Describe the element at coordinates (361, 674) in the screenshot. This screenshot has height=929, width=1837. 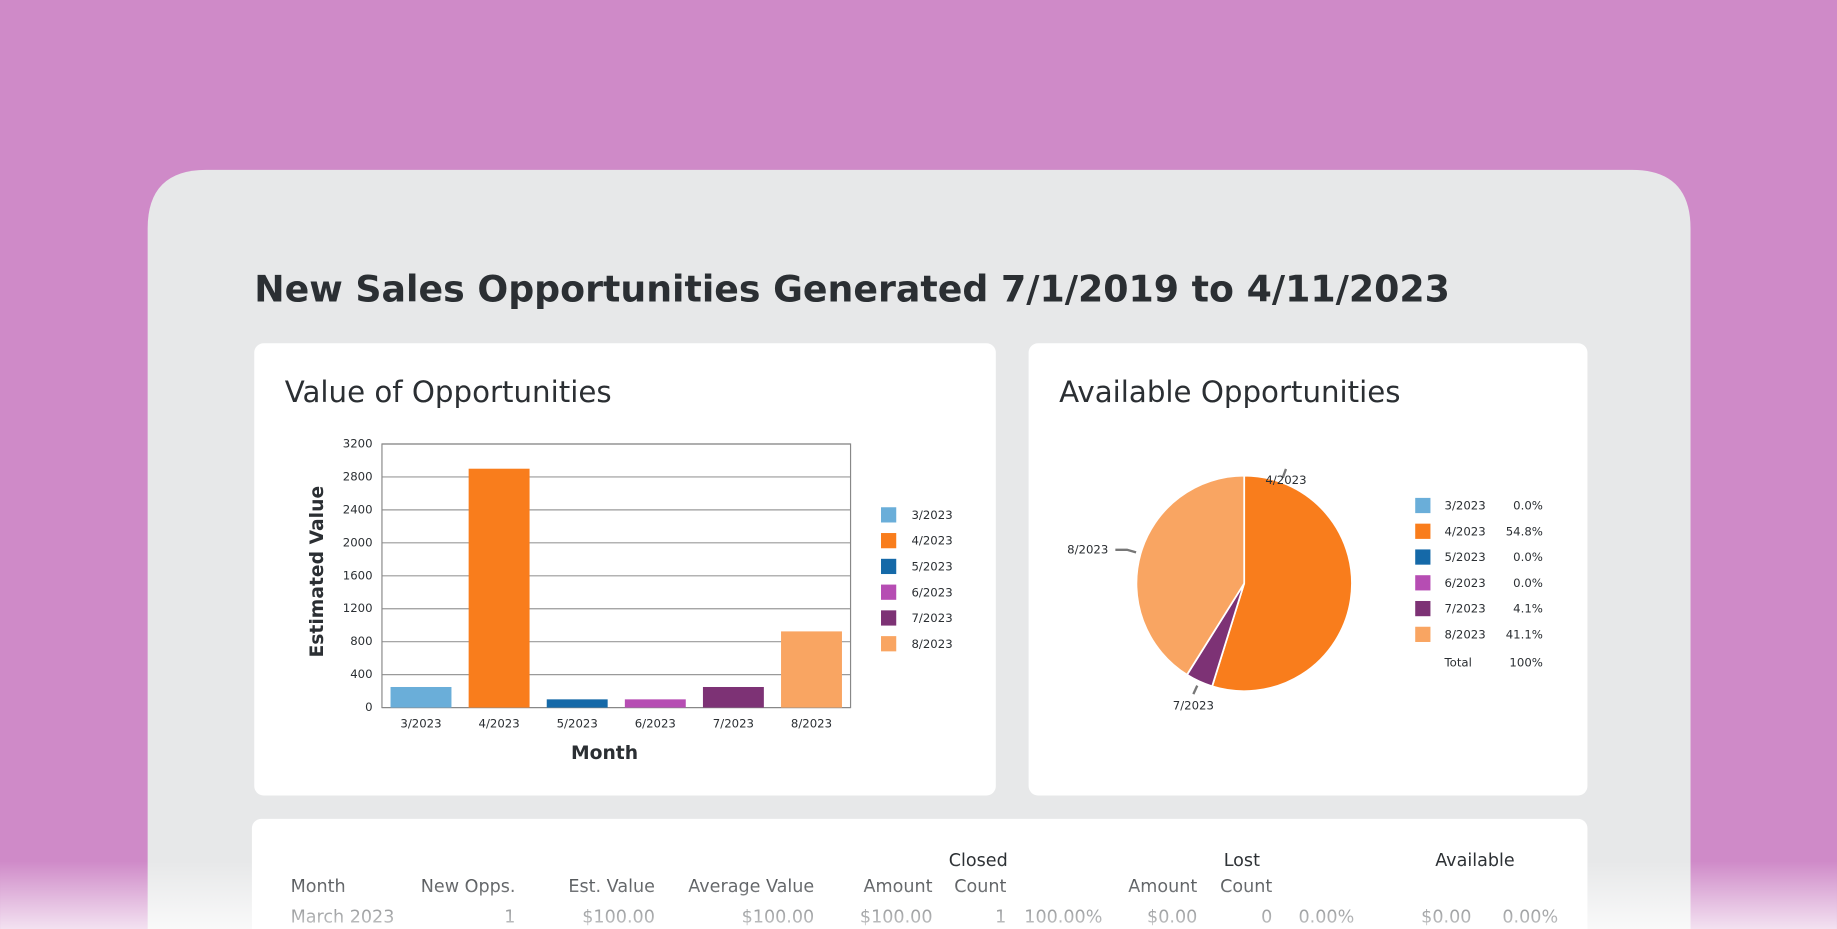
I see `y-tick-label: 400` at that location.